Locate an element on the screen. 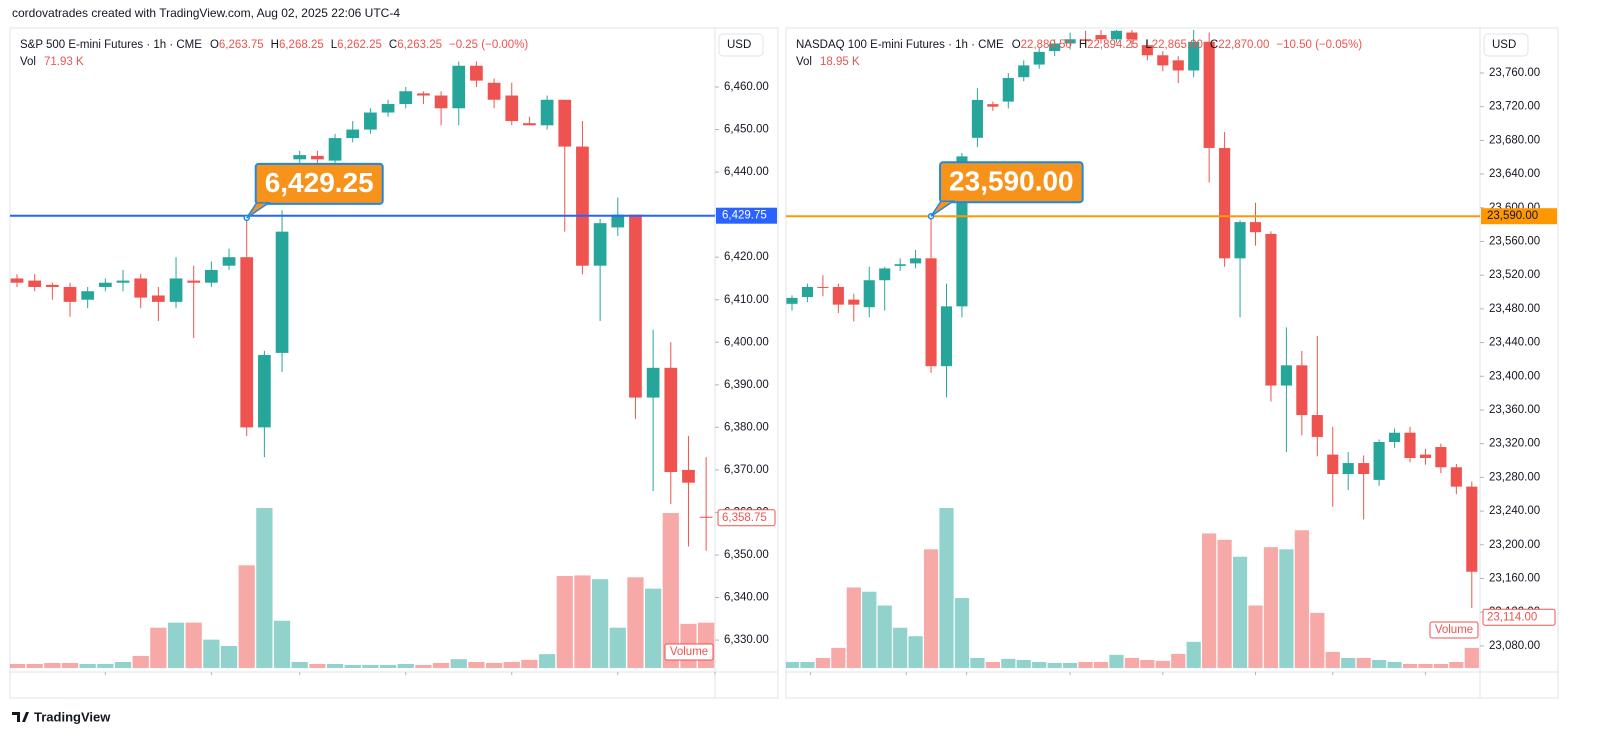 This screenshot has height=750, width=1600. y-tick-label: 23,760.00 is located at coordinates (1514, 73).